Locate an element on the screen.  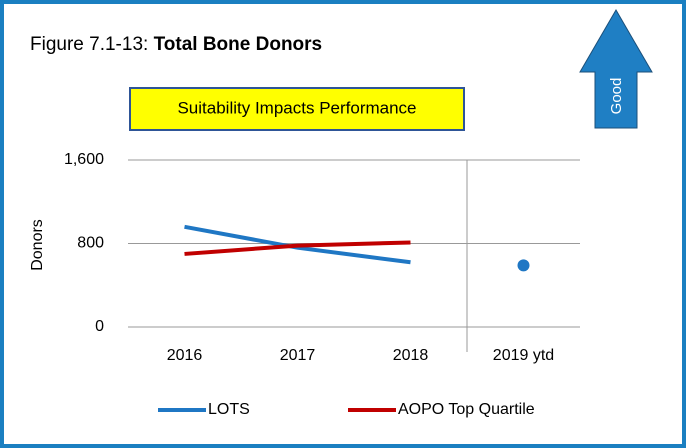
x-tick-label: 2017 is located at coordinates (298, 355).